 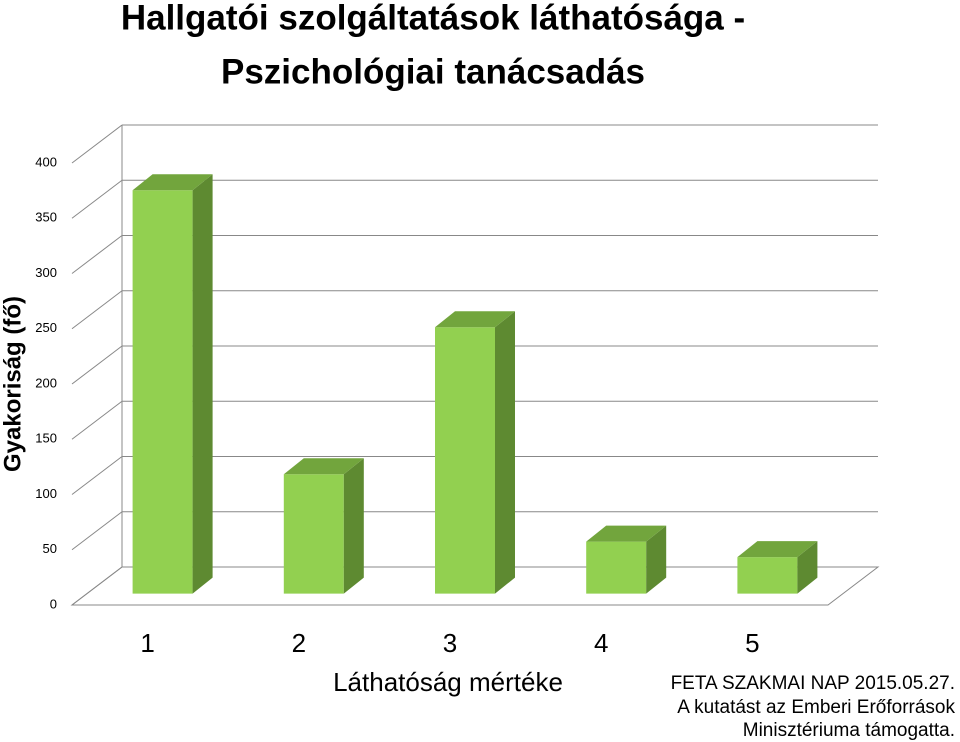 What do you see at coordinates (299, 643) in the screenshot?
I see `x-tick-label: 2` at bounding box center [299, 643].